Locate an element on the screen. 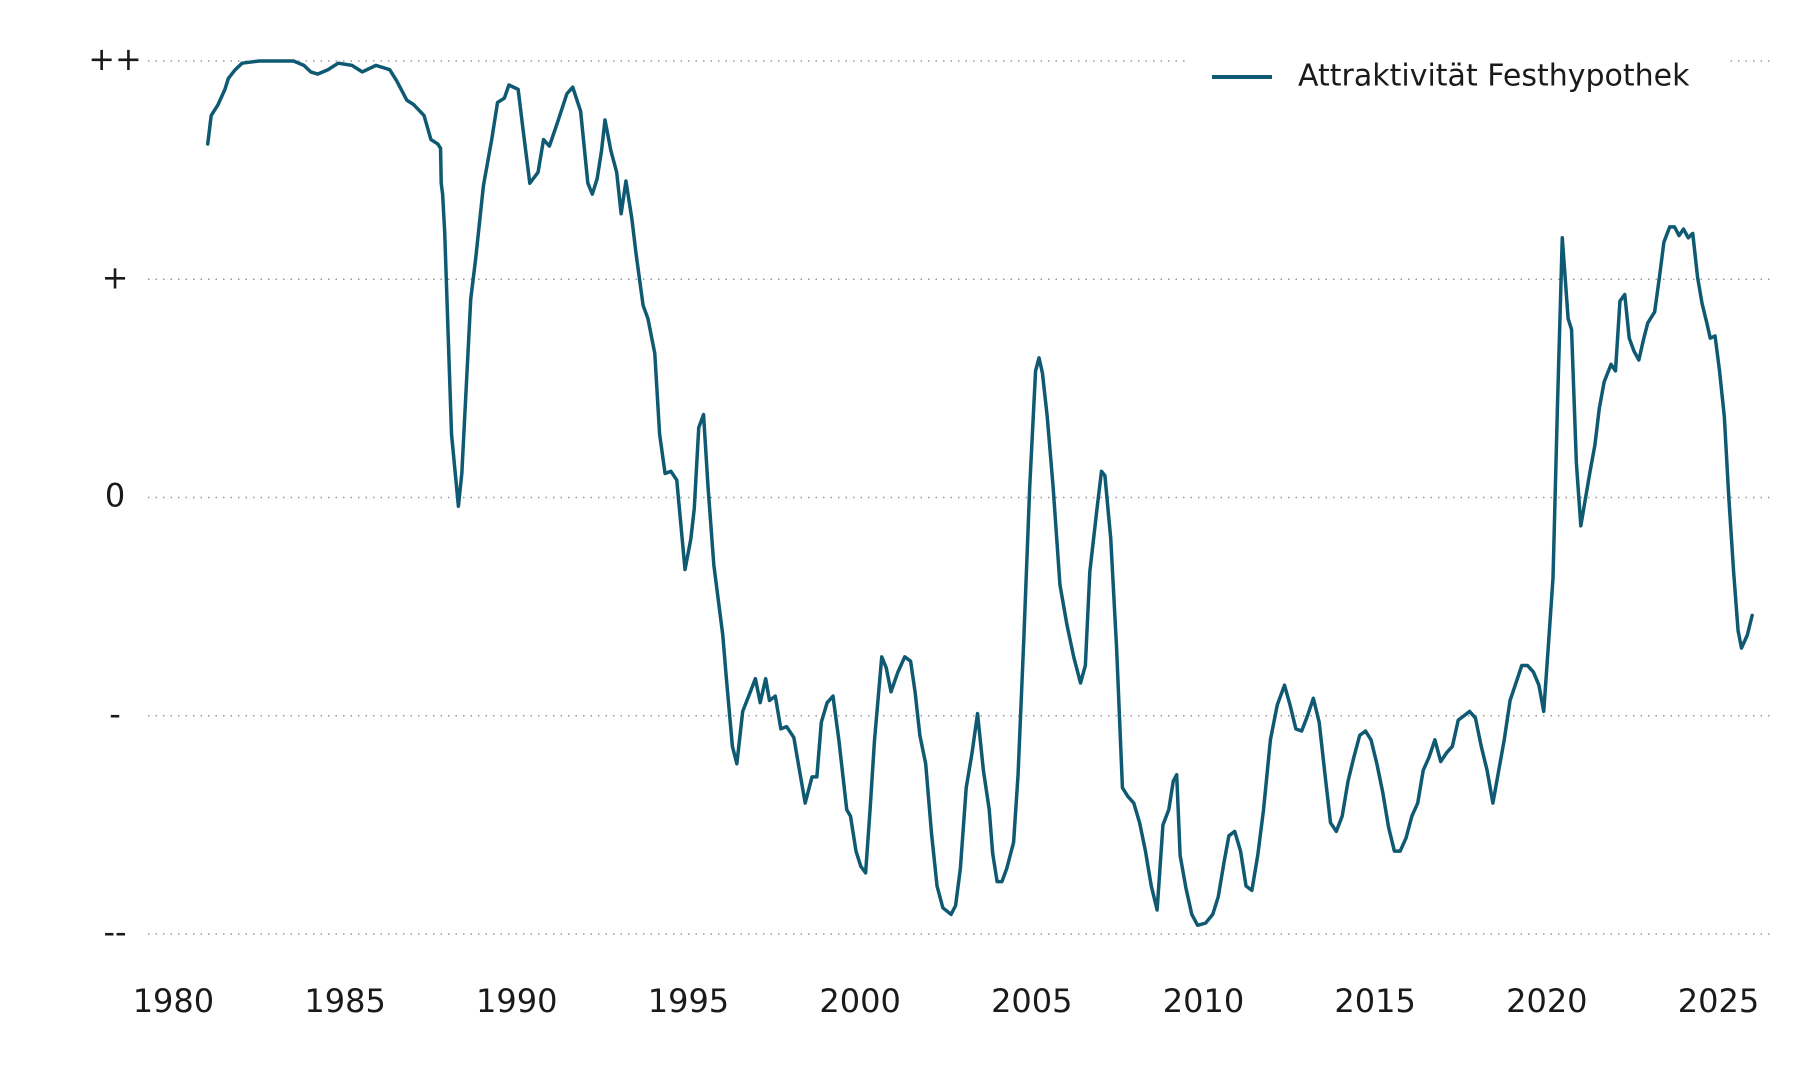 The height and width of the screenshot is (1080, 1800). legend-label: Attraktivität Festhypothek is located at coordinates (1494, 76).